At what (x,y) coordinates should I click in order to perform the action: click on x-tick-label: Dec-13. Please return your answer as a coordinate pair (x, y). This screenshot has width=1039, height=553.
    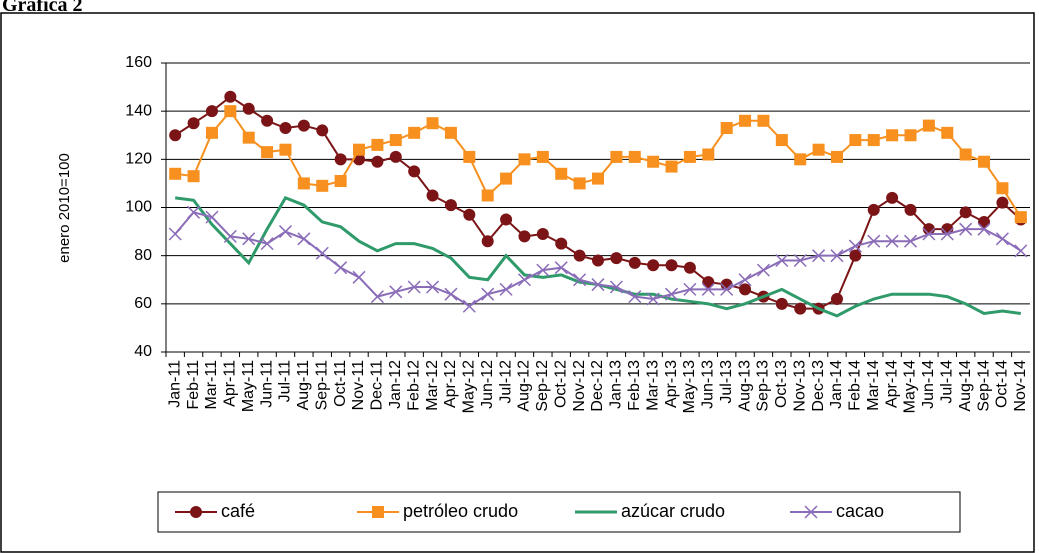
    Looking at the image, I should click on (818, 386).